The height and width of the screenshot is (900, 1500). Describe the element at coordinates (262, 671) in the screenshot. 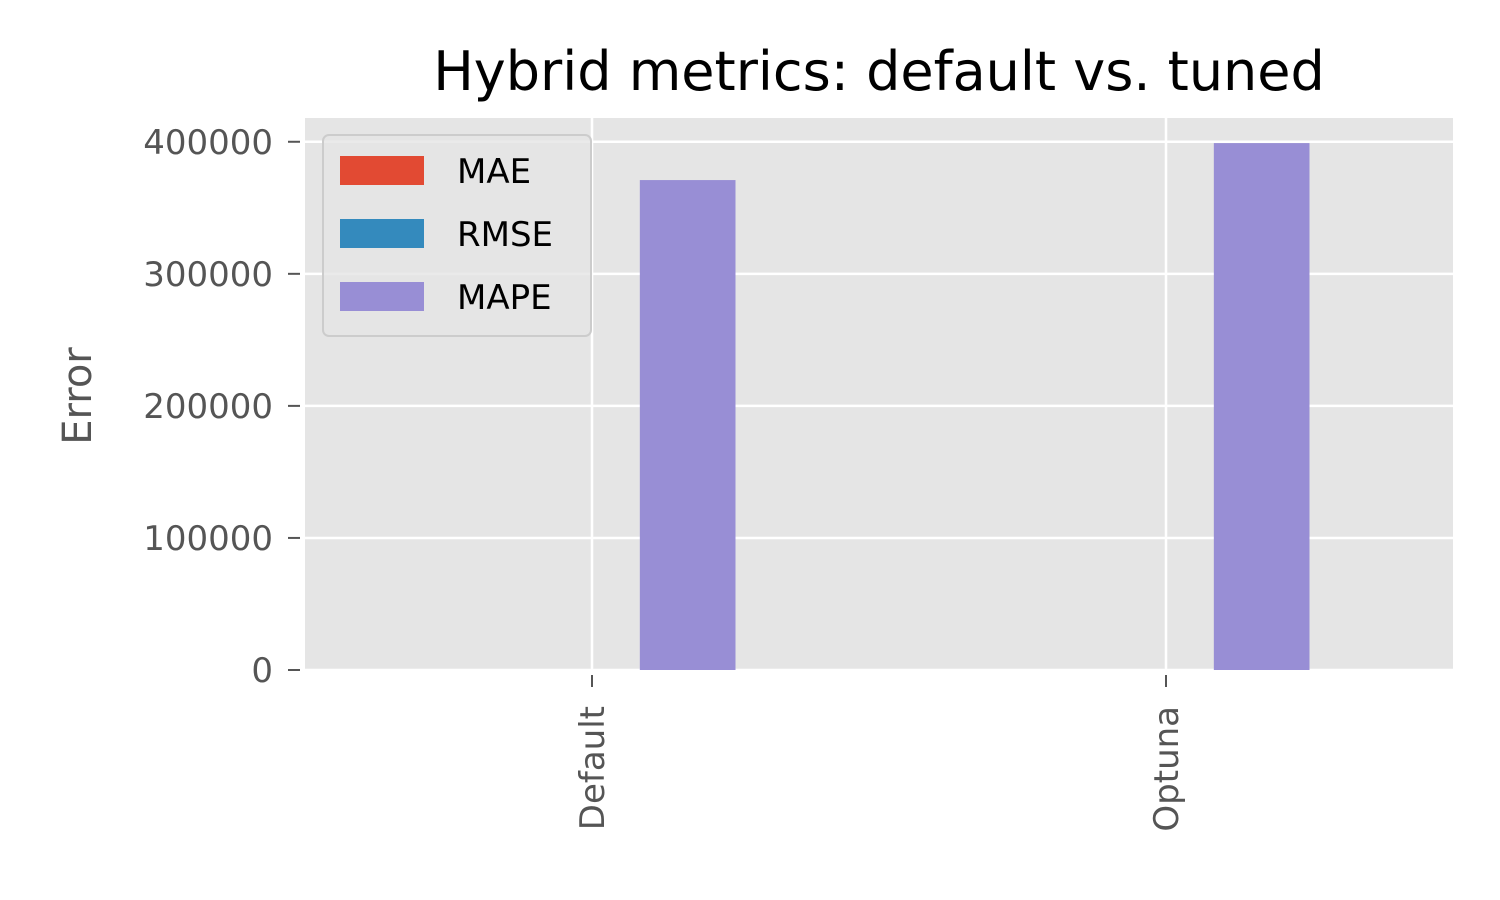

I see `y-tick-label: 0` at that location.